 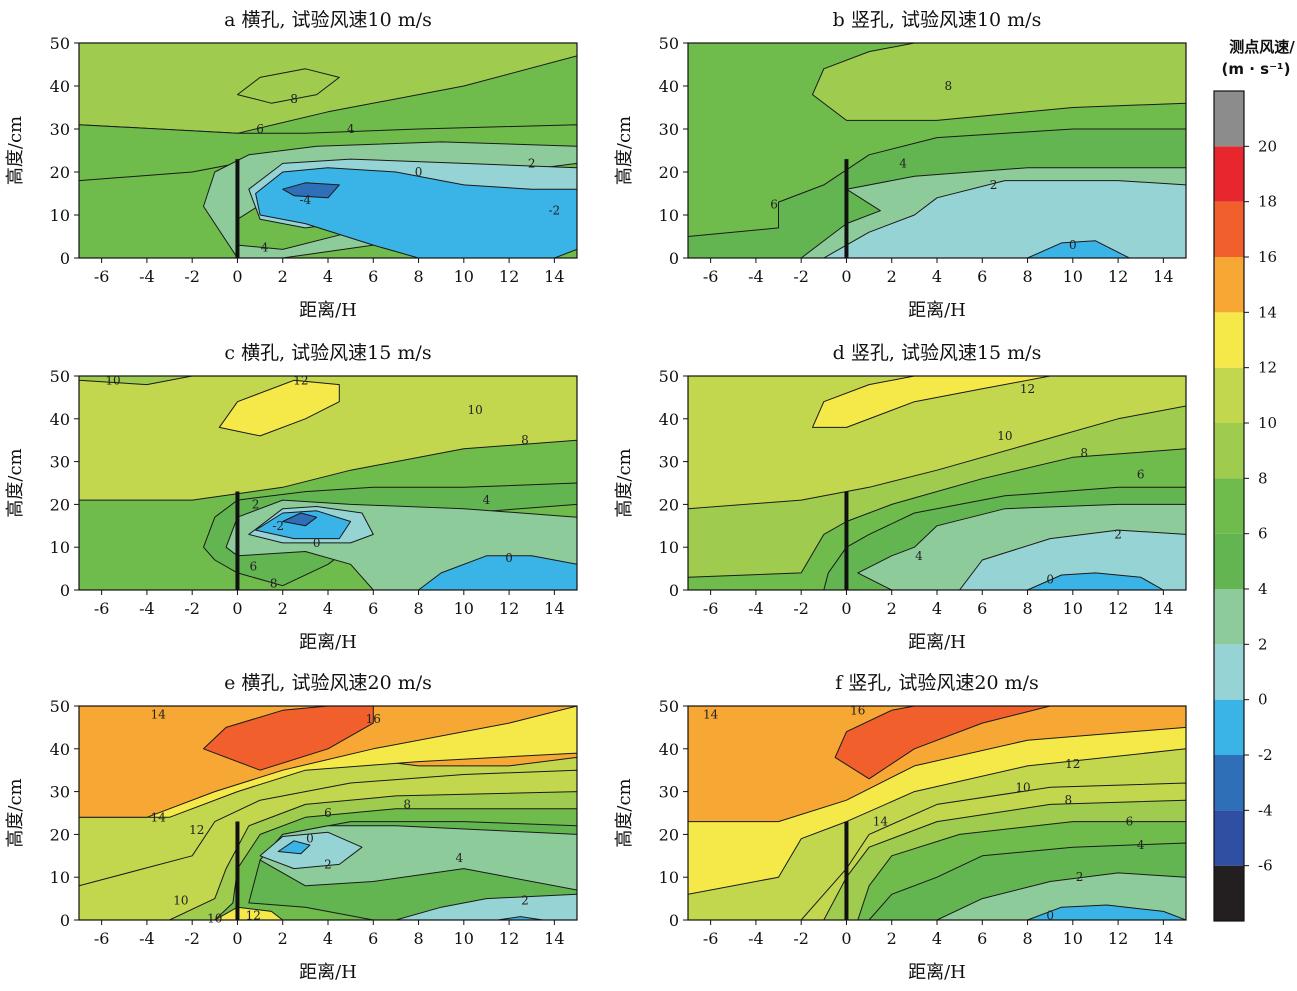 What do you see at coordinates (1256, 69) in the screenshot?
I see `colorbar-title-line2: (m · s⁻¹)` at bounding box center [1256, 69].